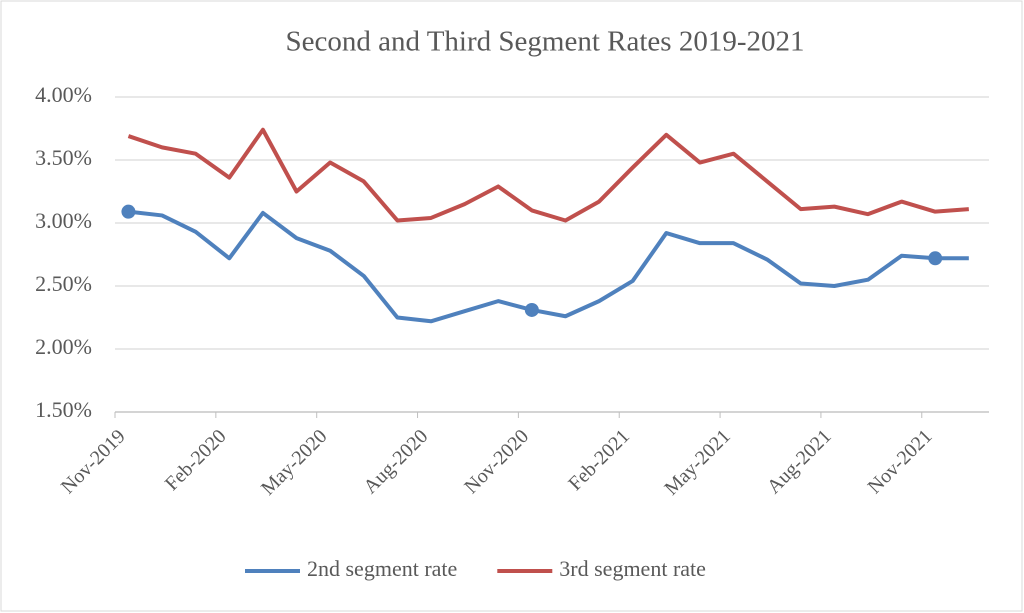 The width and height of the screenshot is (1024, 613). Describe the element at coordinates (545, 42) in the screenshot. I see `chart-title: Second and Third Segment Rates 2019-2021` at that location.